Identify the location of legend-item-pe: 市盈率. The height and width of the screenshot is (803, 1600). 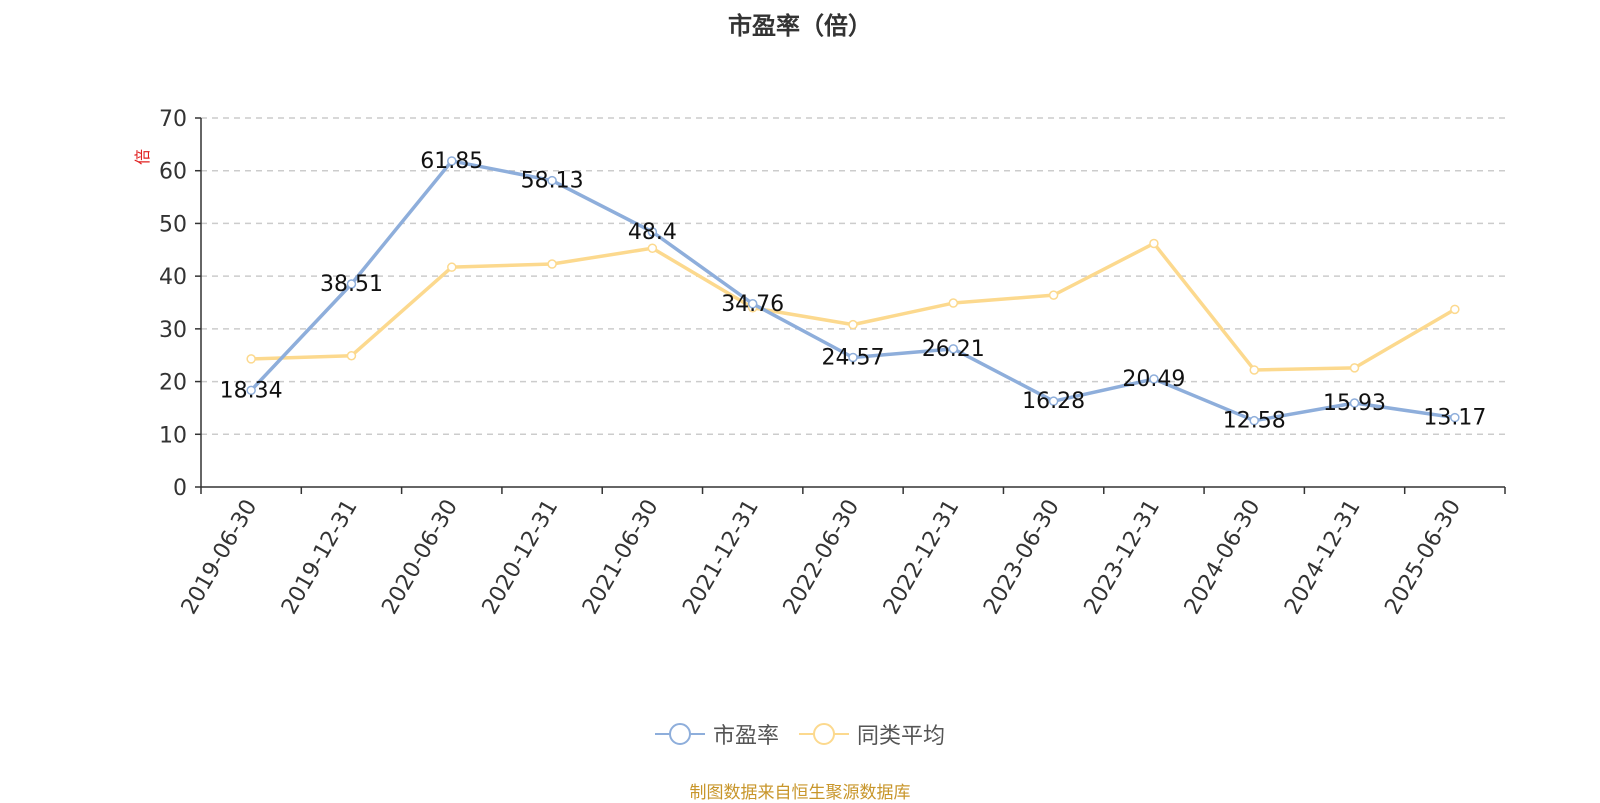
(716, 734).